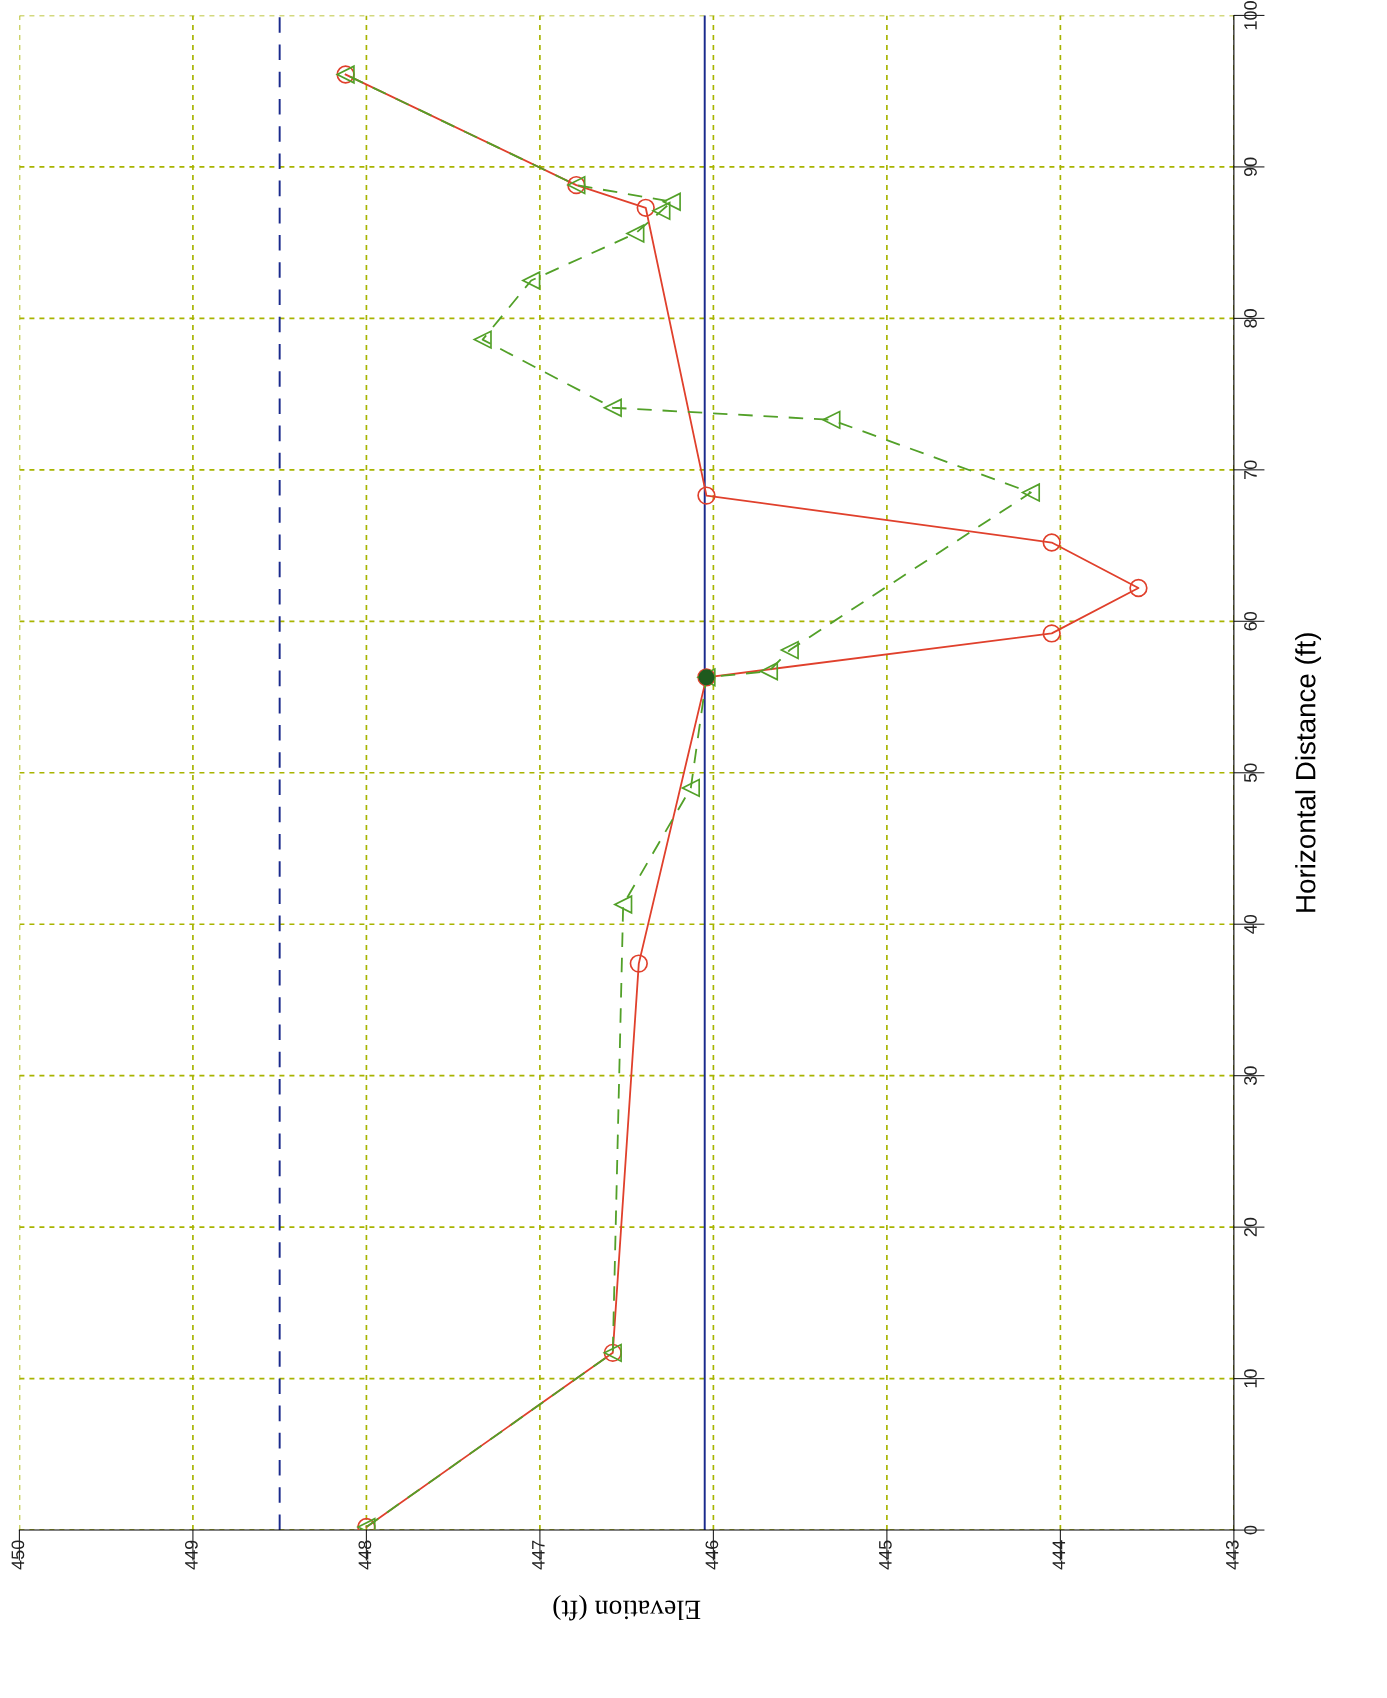 This screenshot has width=1387, height=1698. I want to click on x-tick-label: 444, so click(1059, 1555).